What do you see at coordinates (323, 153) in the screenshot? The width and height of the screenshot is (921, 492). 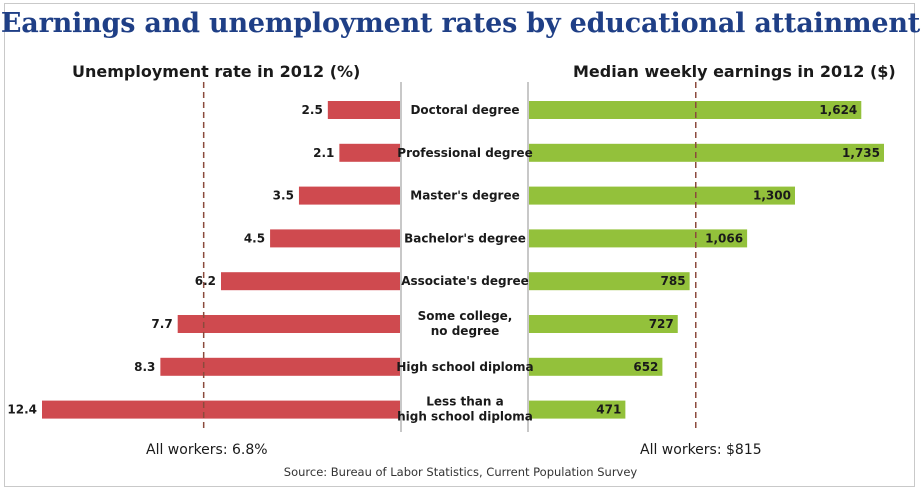 I see `unemployment-value-label: 2.1` at bounding box center [323, 153].